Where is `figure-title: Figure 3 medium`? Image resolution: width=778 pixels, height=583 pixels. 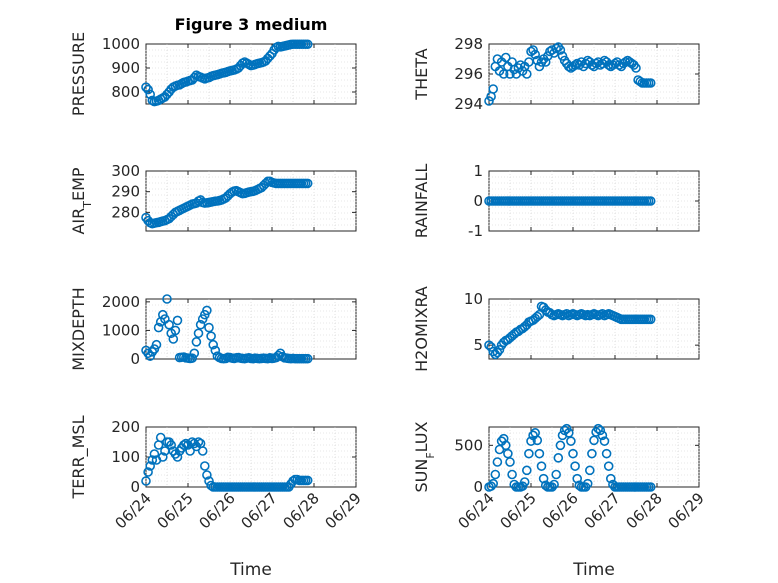
figure-title: Figure 3 medium is located at coordinates (251, 24).